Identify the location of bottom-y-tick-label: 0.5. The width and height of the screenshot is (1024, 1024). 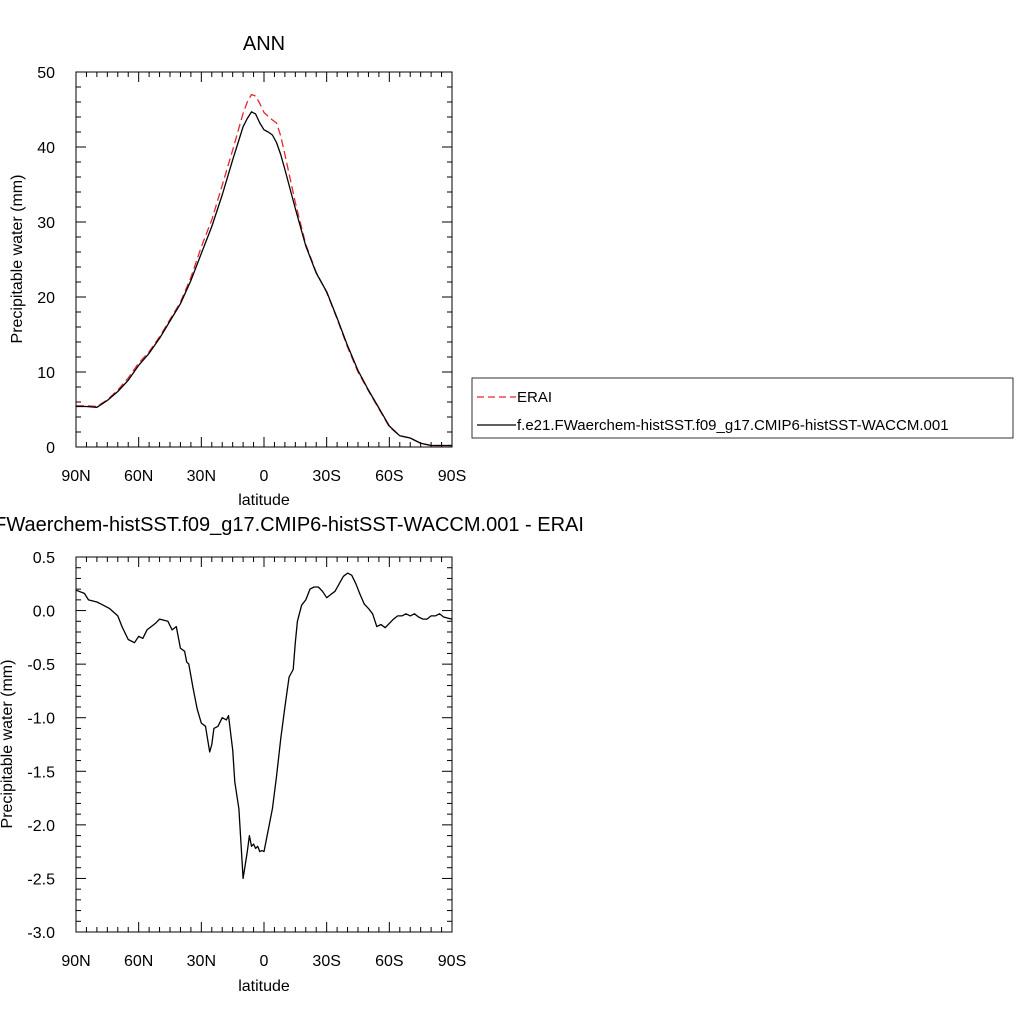
(44, 558).